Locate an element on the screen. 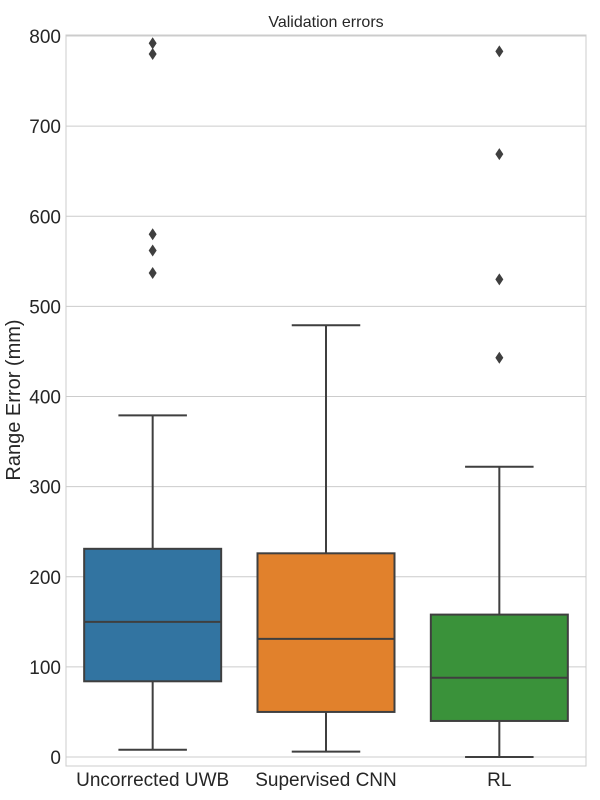  y-tick-label: 800 is located at coordinates (45, 37).